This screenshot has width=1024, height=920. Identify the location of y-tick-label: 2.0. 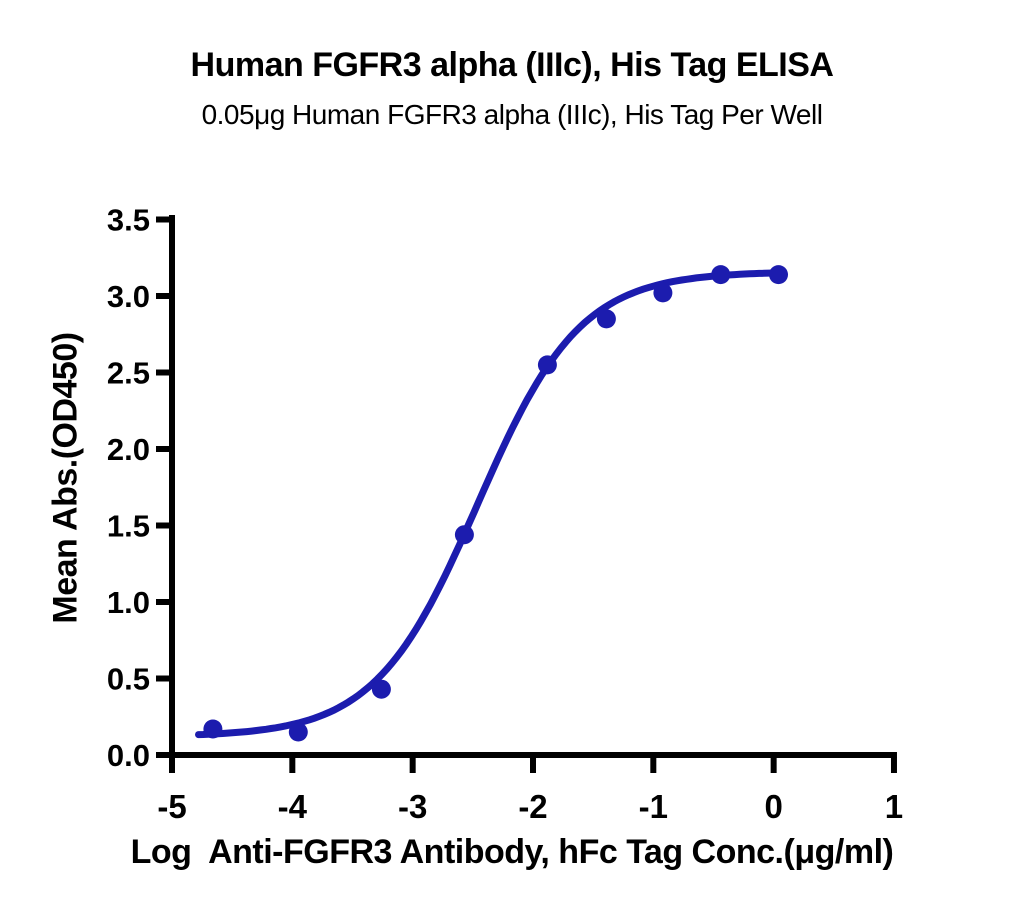
(128, 449).